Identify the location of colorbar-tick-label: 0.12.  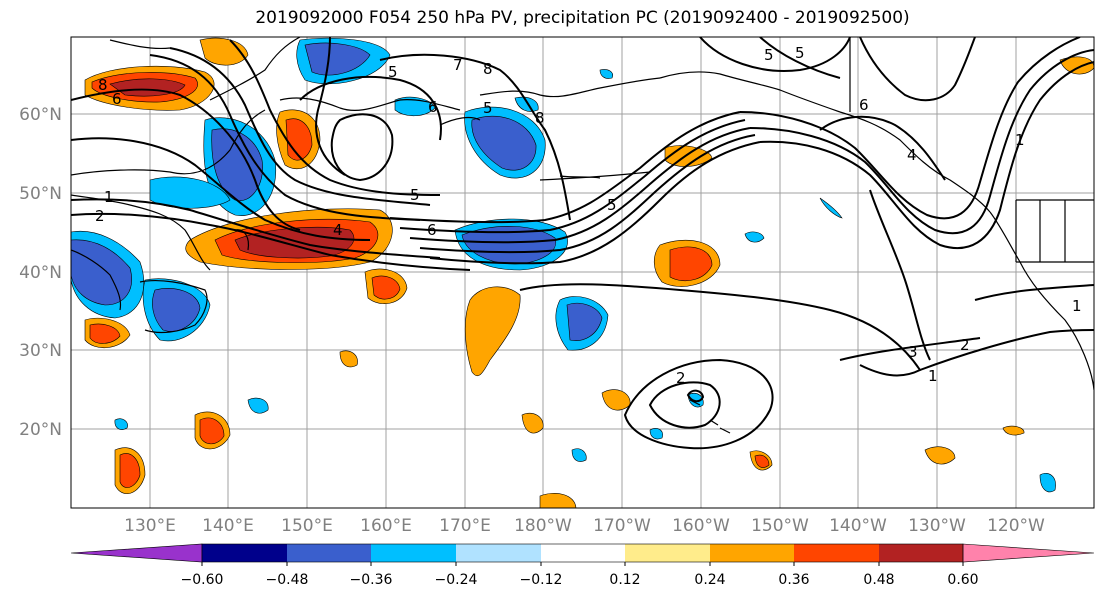
(624, 580).